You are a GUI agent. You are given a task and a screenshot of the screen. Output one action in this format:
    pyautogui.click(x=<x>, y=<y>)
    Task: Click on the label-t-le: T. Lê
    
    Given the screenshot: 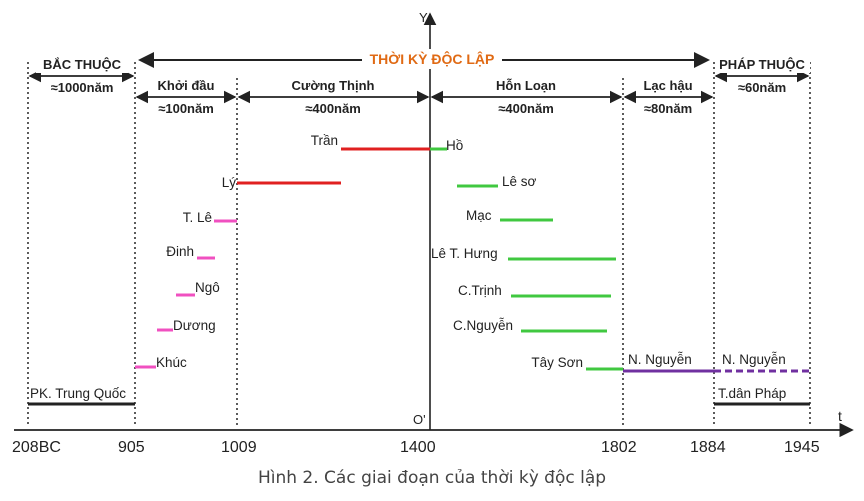 What is the action you would take?
    pyautogui.click(x=197, y=217)
    